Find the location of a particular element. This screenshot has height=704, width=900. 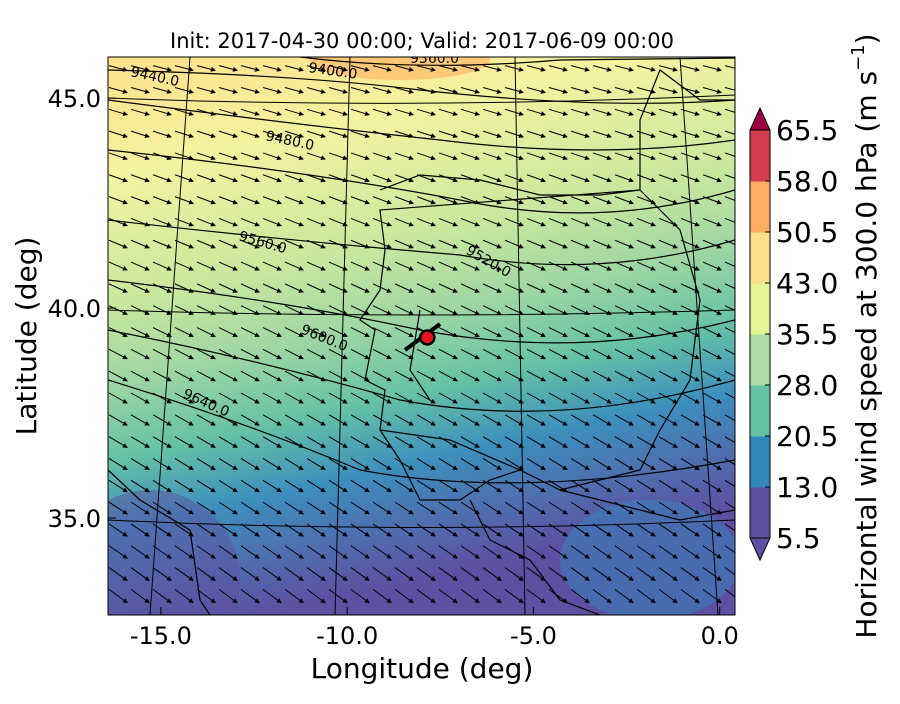

colorbar-extend-low is located at coordinates (760, 549).